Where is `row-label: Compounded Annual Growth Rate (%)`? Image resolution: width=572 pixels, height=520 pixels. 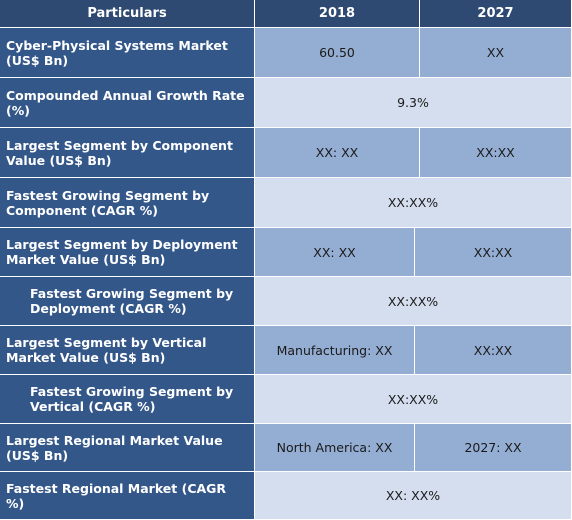
row-label: Compounded Annual Growth Rate (%) is located at coordinates (127, 103).